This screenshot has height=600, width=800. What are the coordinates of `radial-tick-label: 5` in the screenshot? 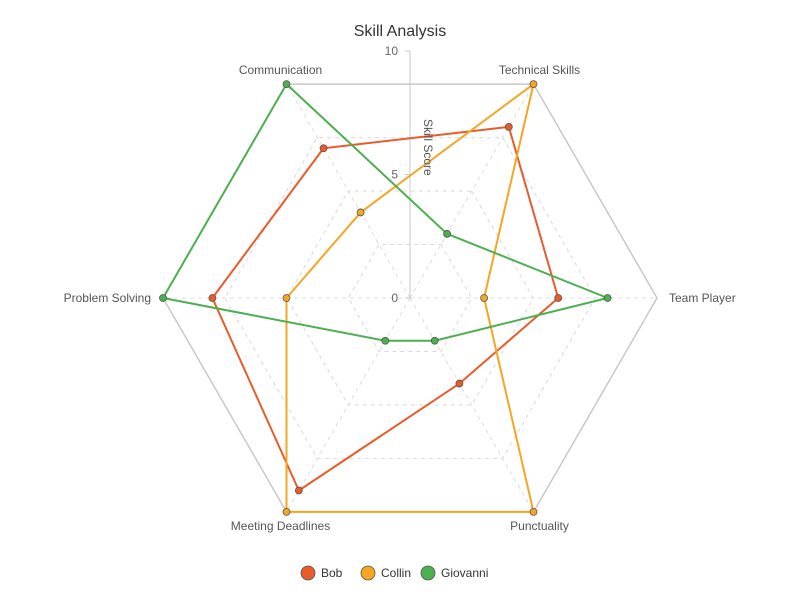 It's located at (394, 175).